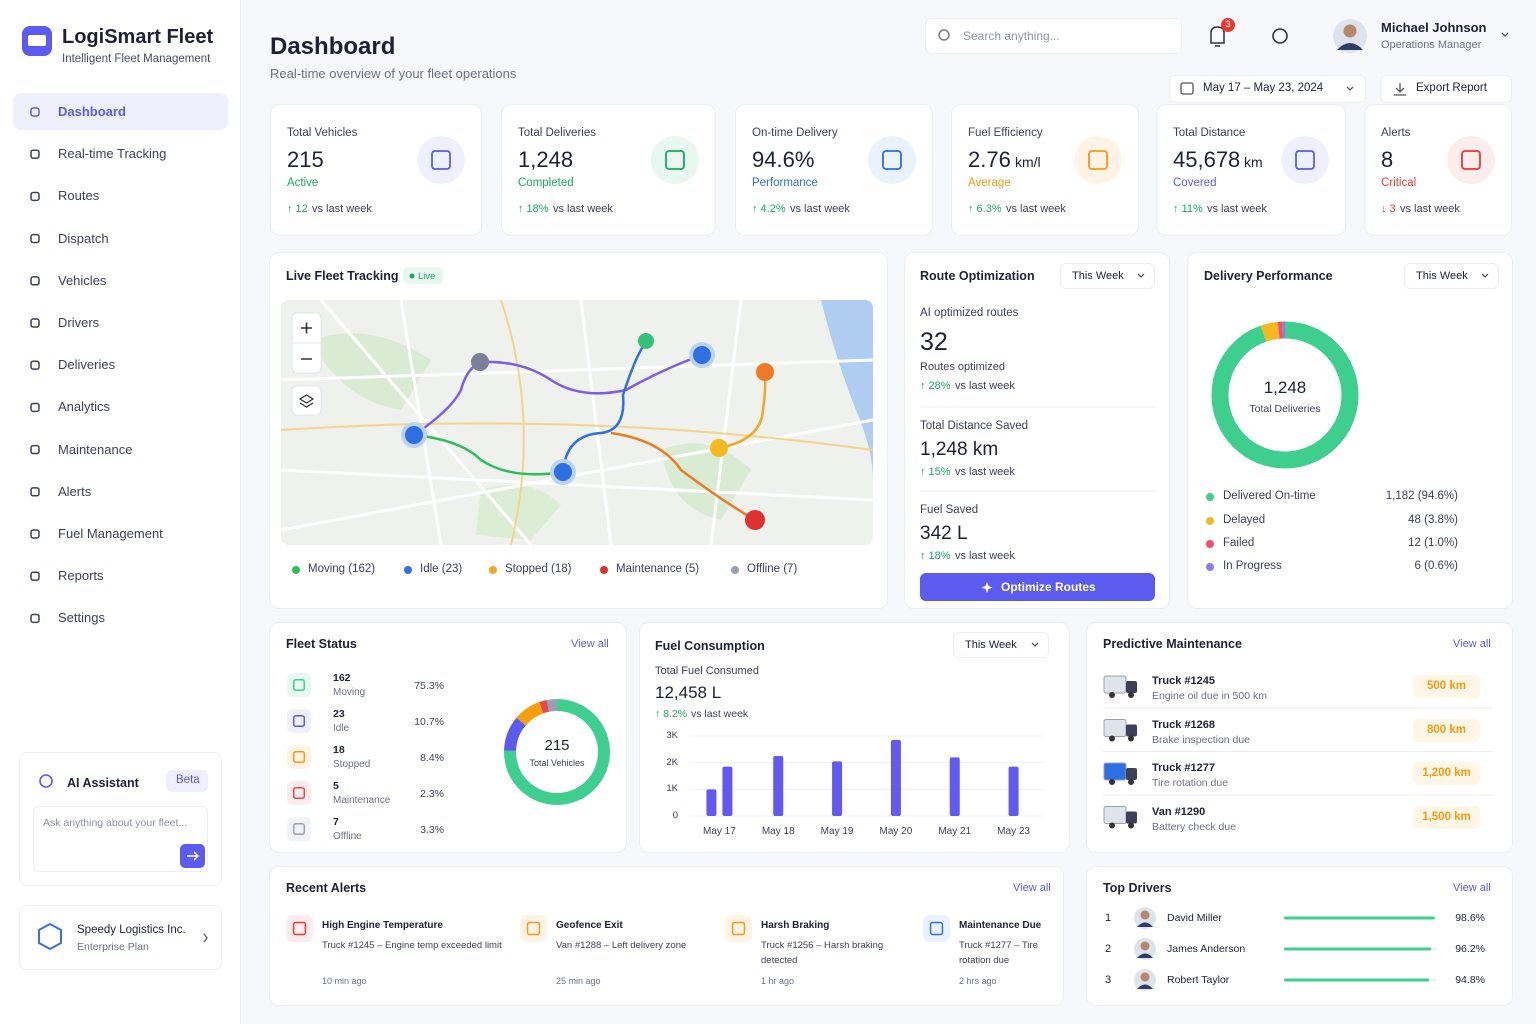 Image resolution: width=1536 pixels, height=1024 pixels. Describe the element at coordinates (1108, 980) in the screenshot. I see `driver-rank: 3` at that location.